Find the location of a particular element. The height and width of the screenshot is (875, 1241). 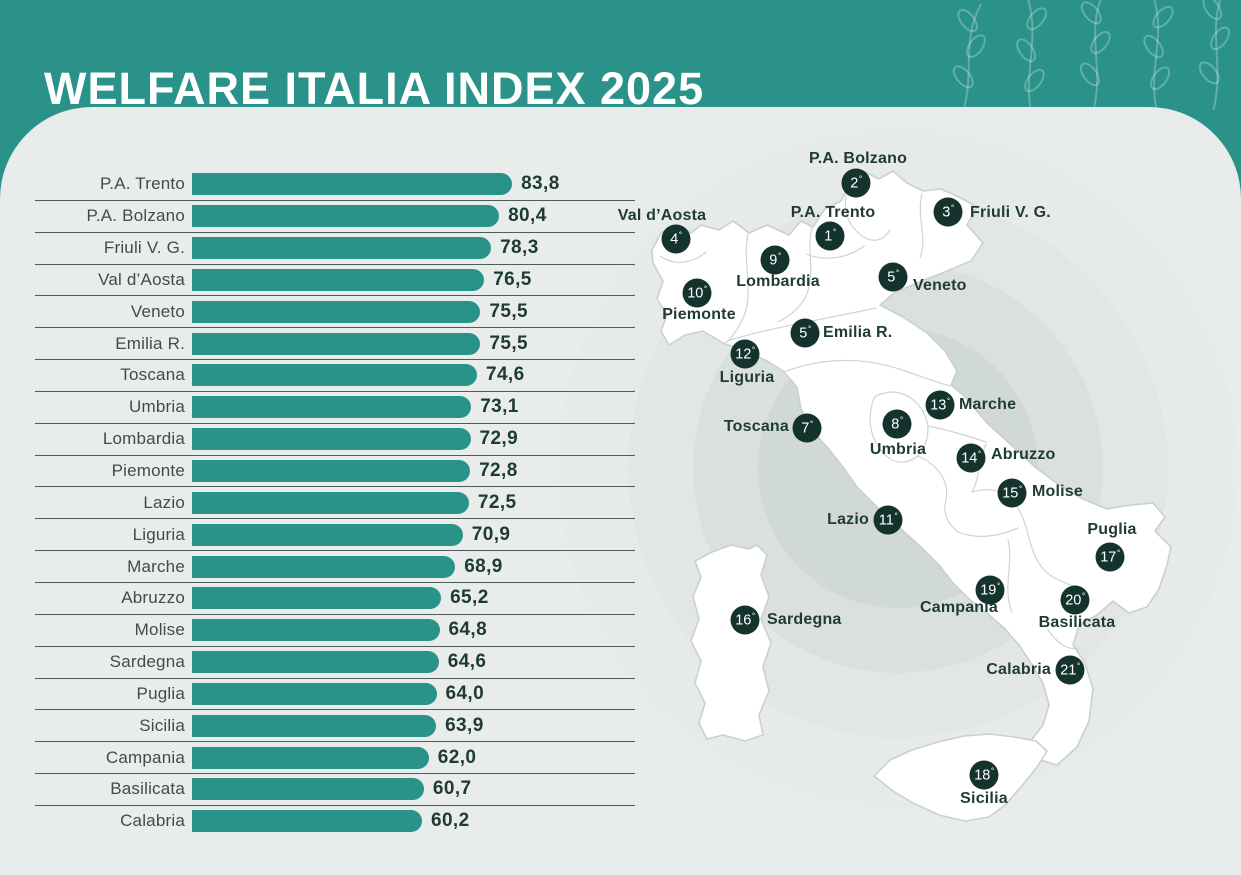

chart-row: Veneto 75,5 is located at coordinates (335, 312).